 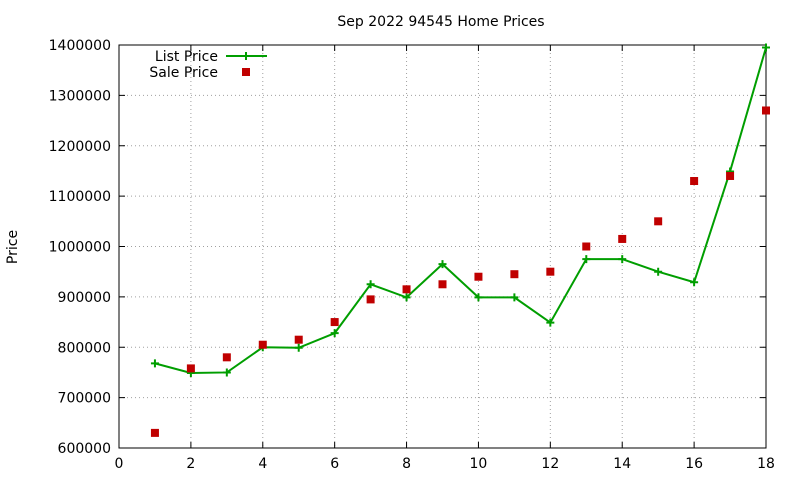 I want to click on x-tick-label: 16, so click(x=694, y=464).